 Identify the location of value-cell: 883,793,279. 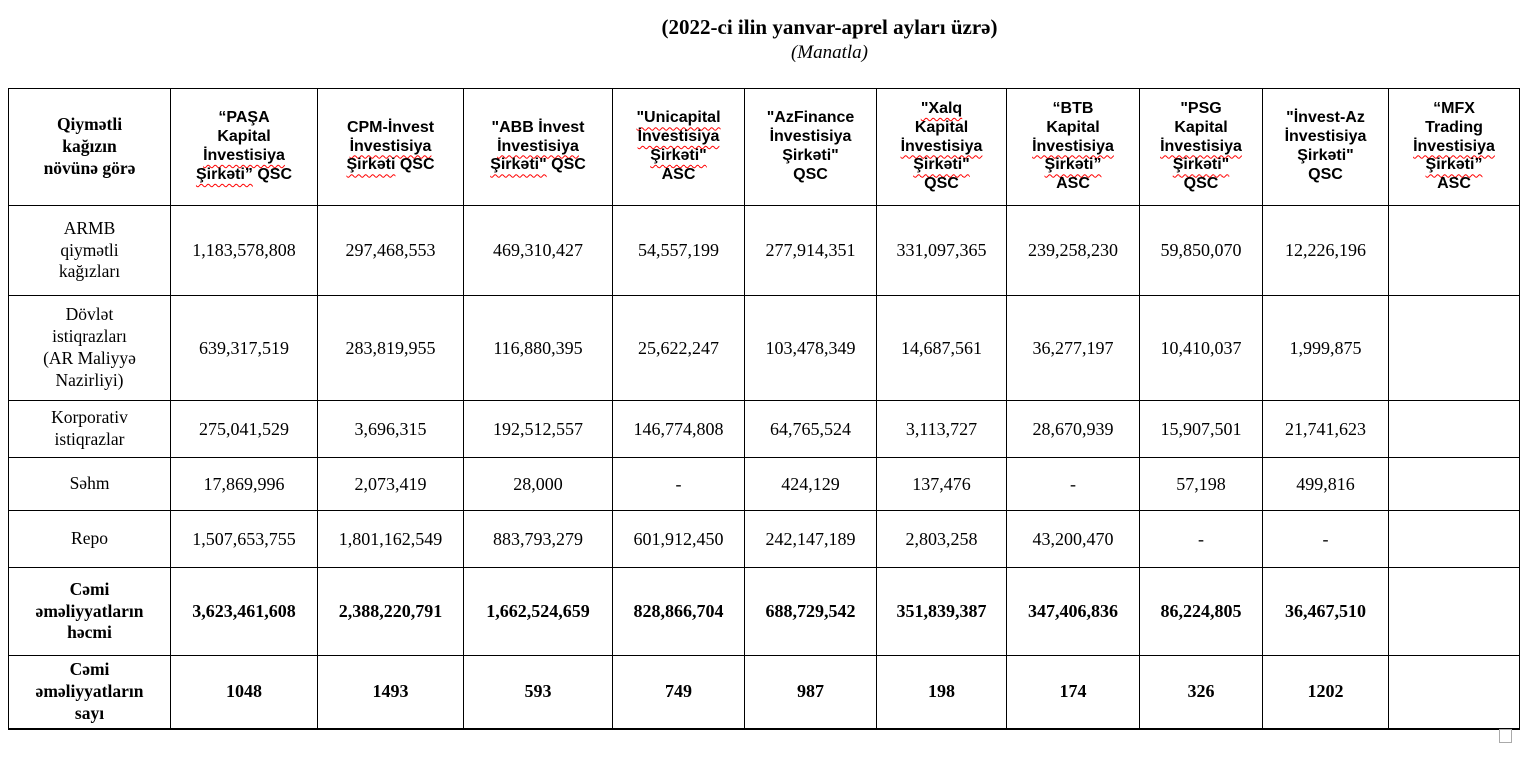
(538, 539).